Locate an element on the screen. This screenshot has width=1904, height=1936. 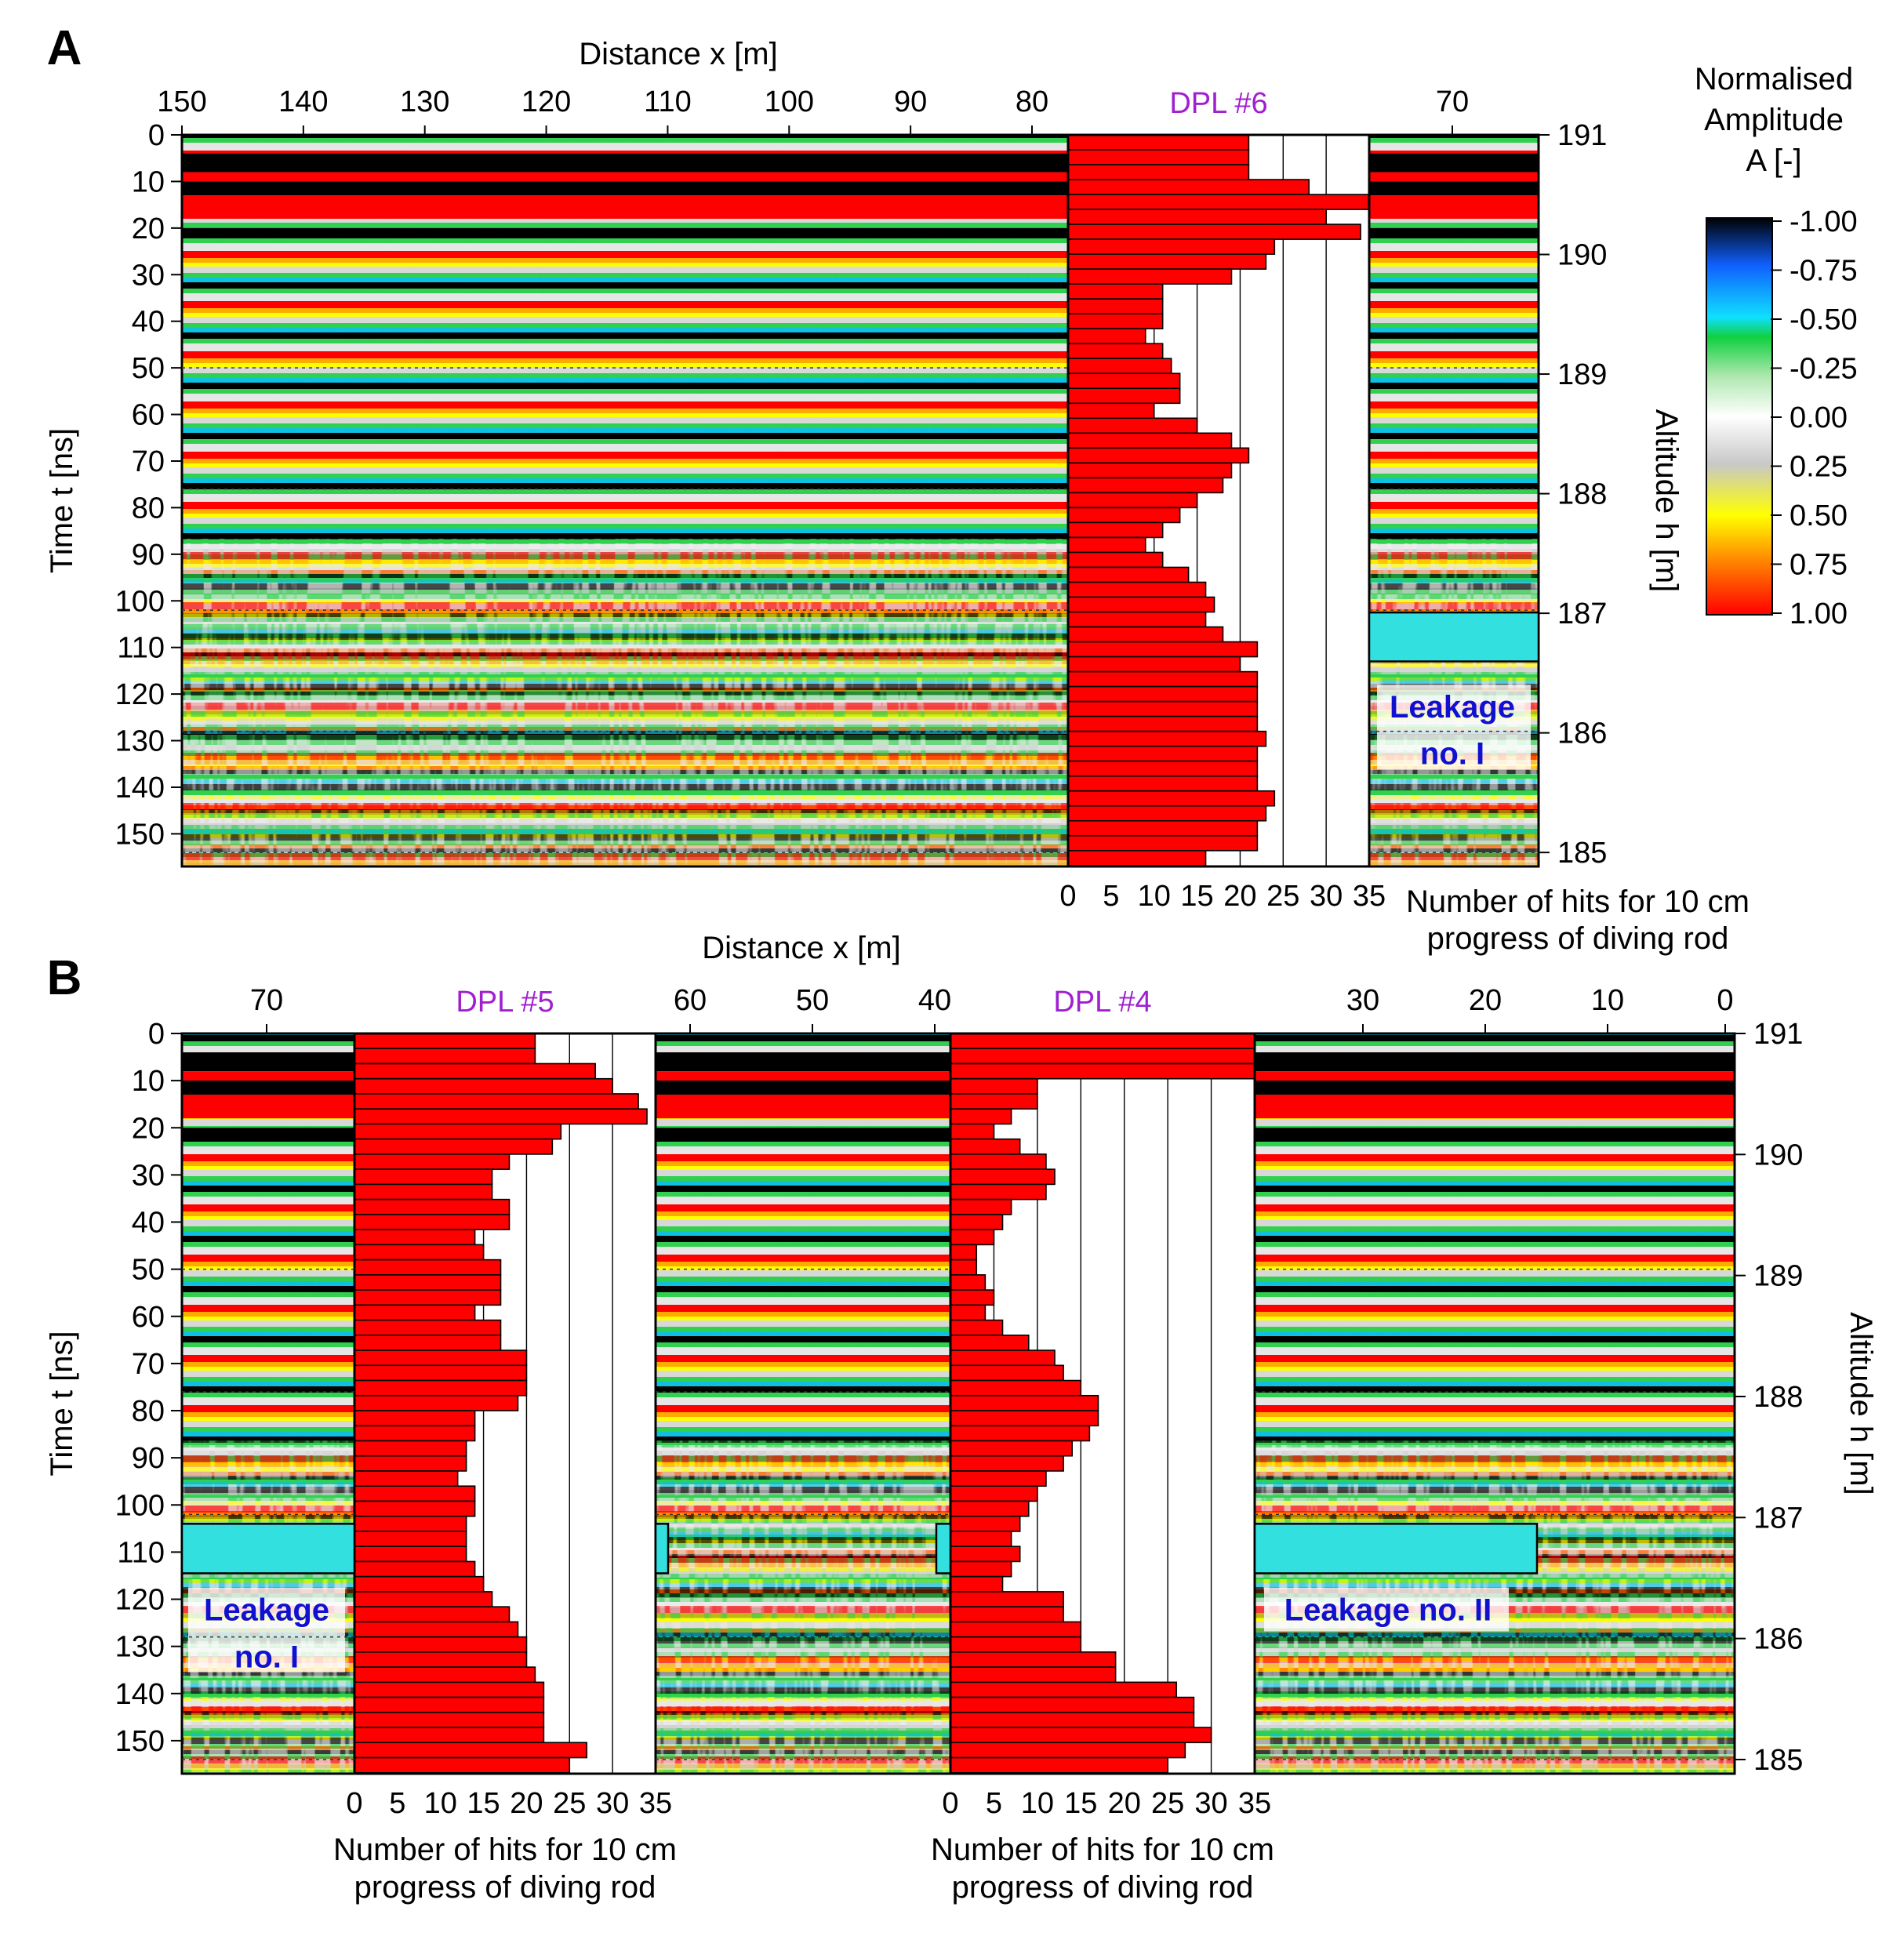
radargram-a-time-axis-tick-label: 120 is located at coordinates (140, 694).